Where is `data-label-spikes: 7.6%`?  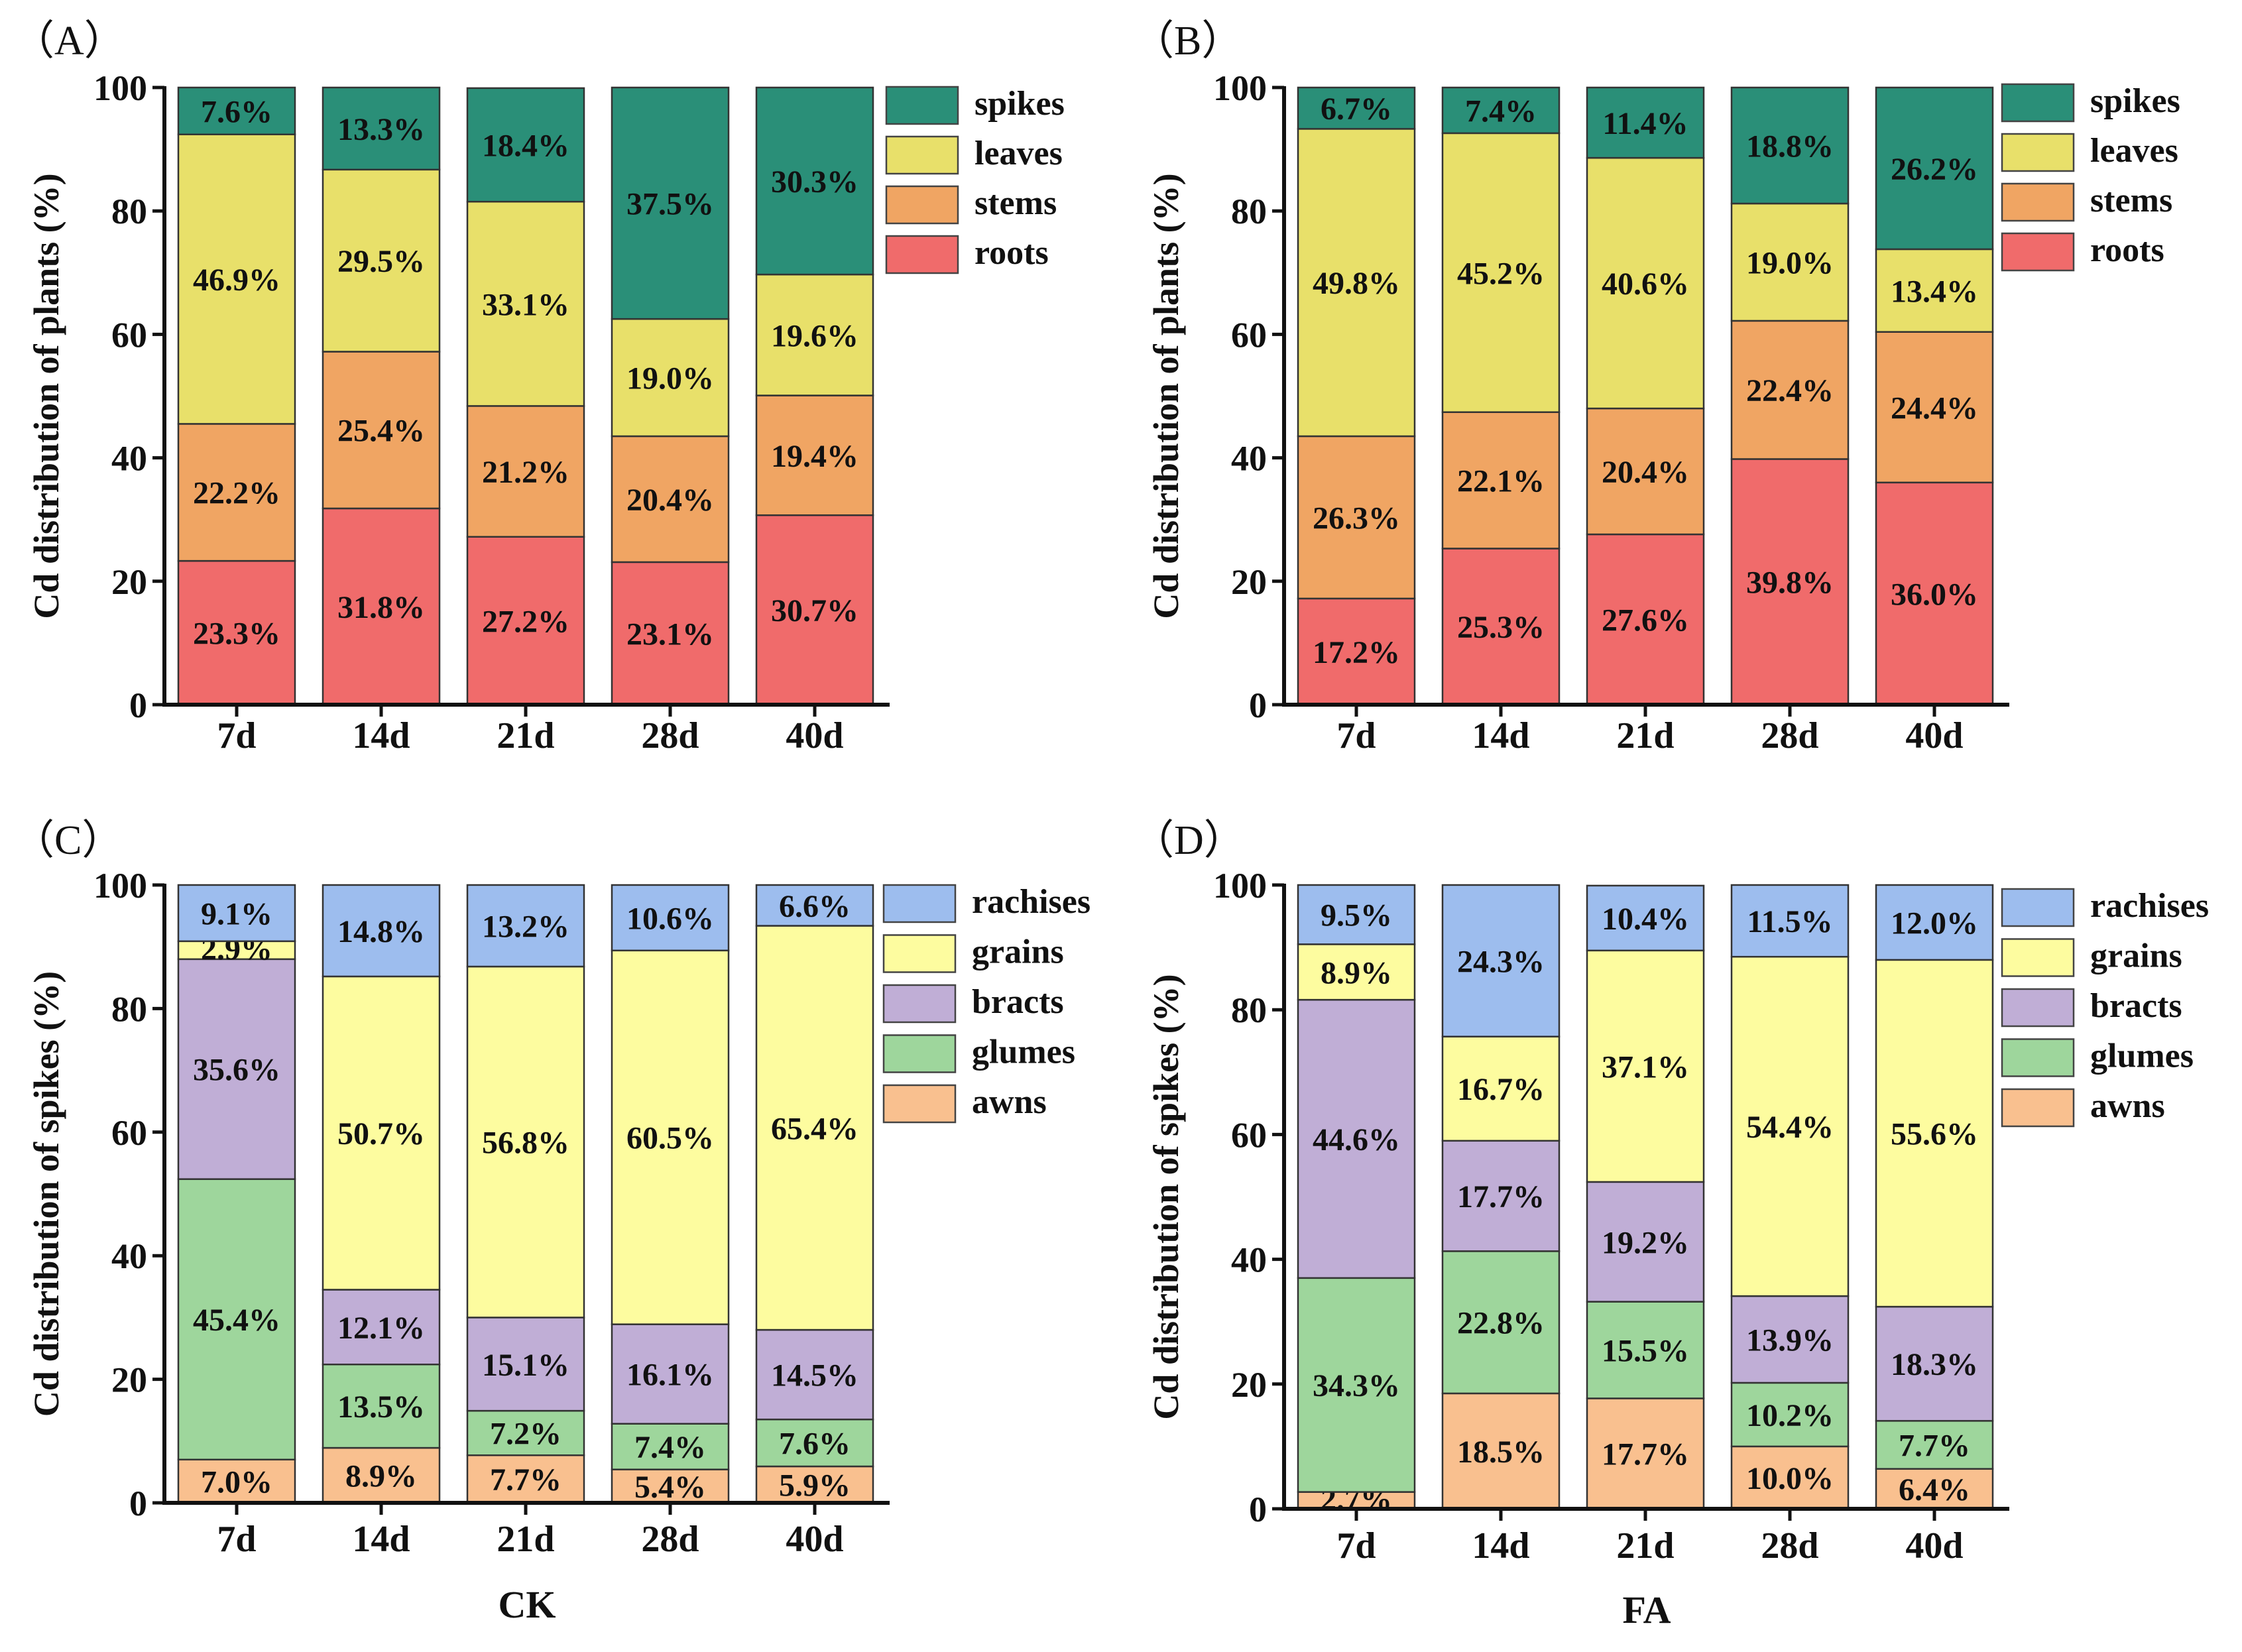
data-label-spikes: 7.6% is located at coordinates (236, 111).